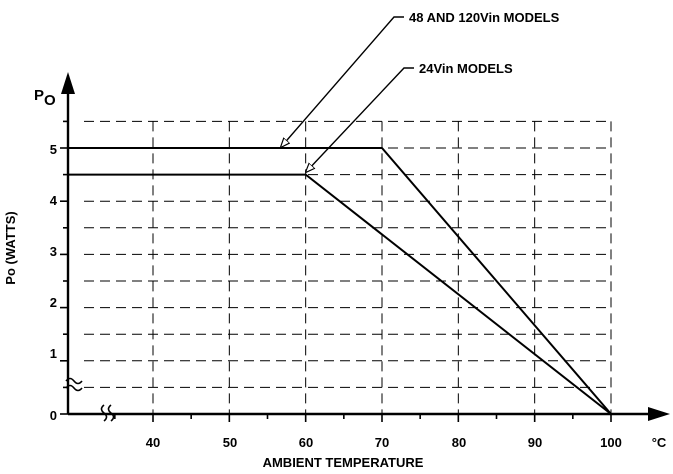  What do you see at coordinates (53, 149) in the screenshot?
I see `y-tick-label-5: 5` at bounding box center [53, 149].